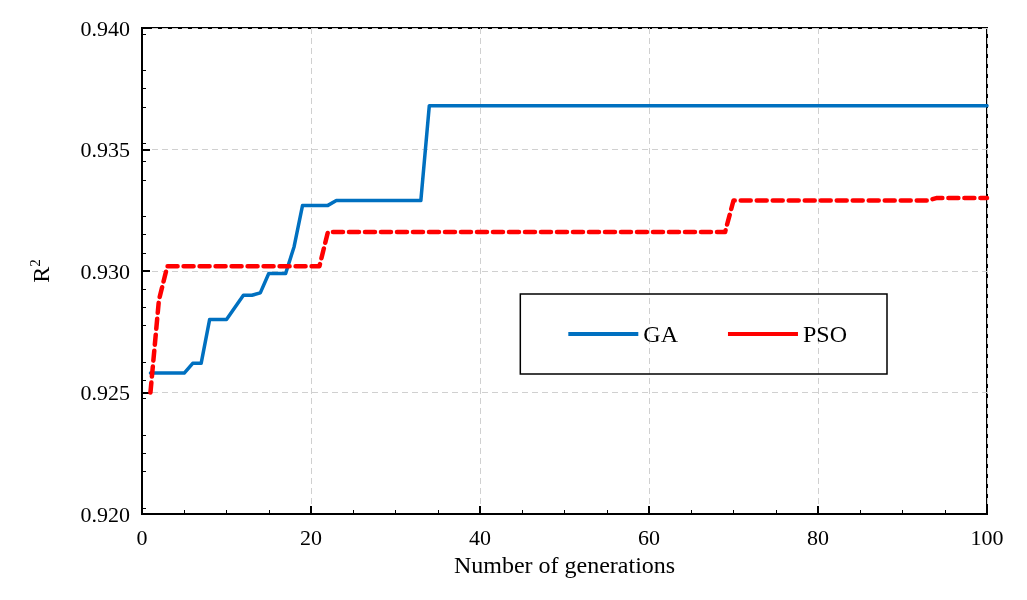  What do you see at coordinates (105, 149) in the screenshot?
I see `y-tick-label: 0.935` at bounding box center [105, 149].